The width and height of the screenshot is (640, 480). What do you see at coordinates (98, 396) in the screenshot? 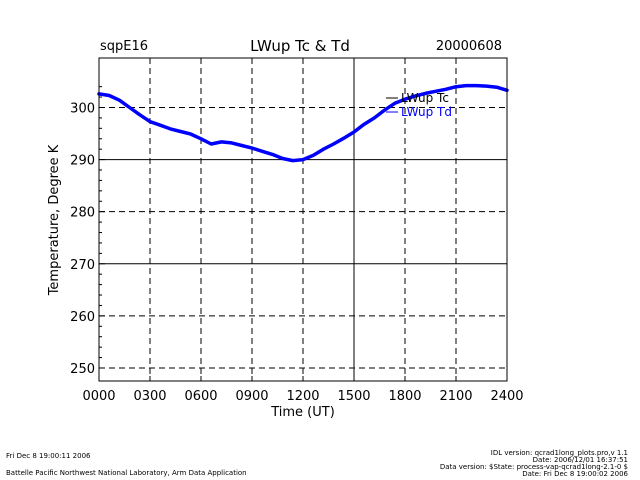
I see `x-tick-label: 0000` at bounding box center [98, 396].